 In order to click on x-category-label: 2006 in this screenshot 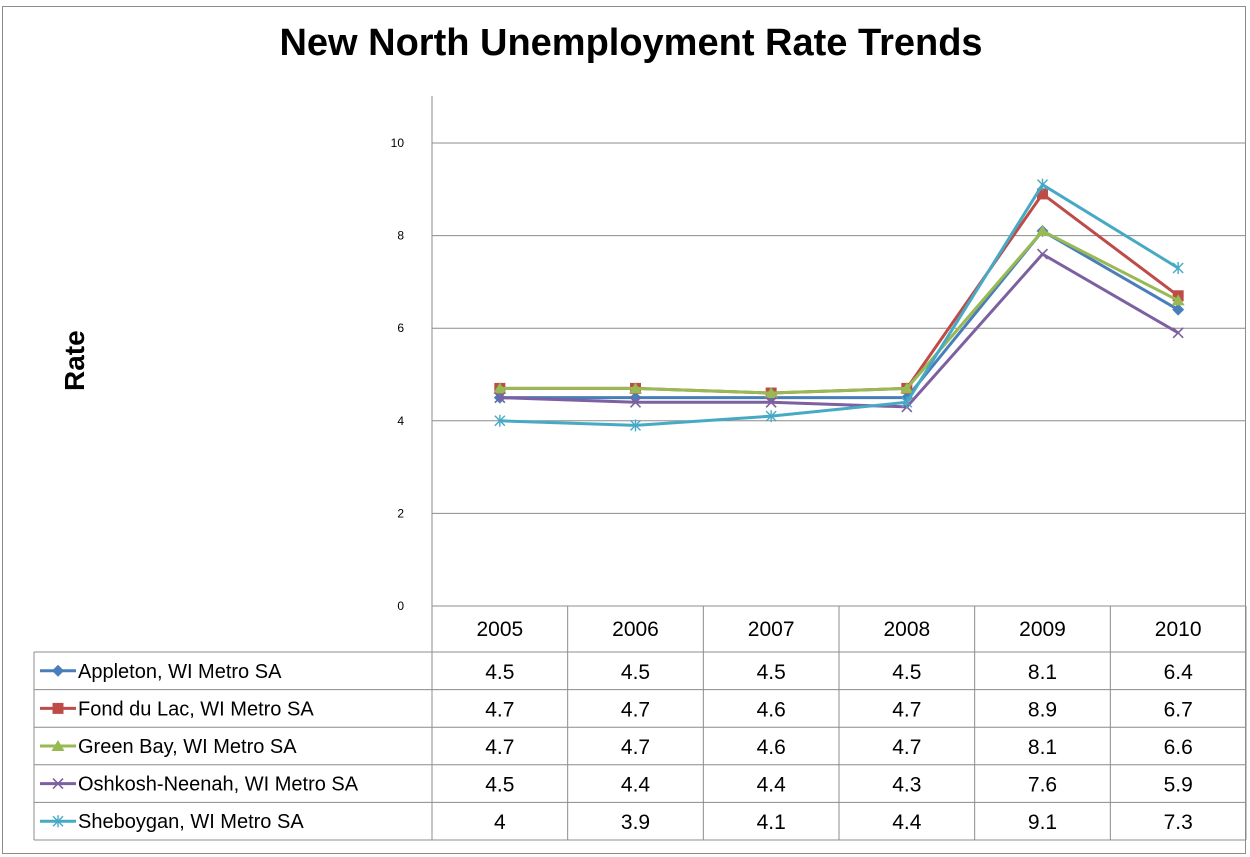, I will do `click(635, 629)`.